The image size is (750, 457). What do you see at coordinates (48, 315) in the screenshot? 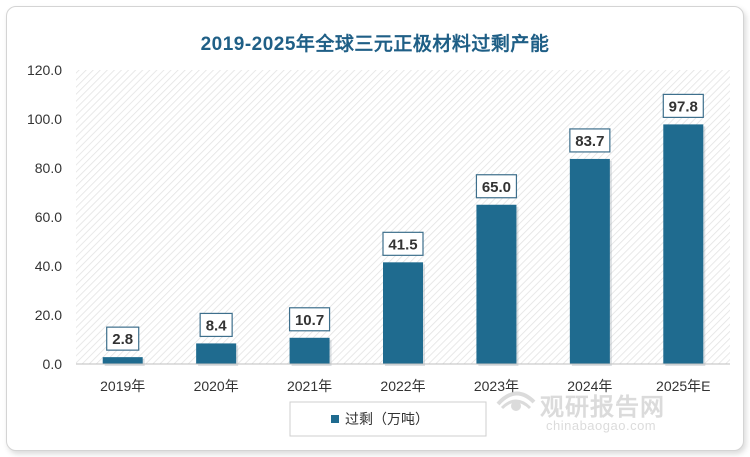
I see `y-tick-label: 20.0` at bounding box center [48, 315].